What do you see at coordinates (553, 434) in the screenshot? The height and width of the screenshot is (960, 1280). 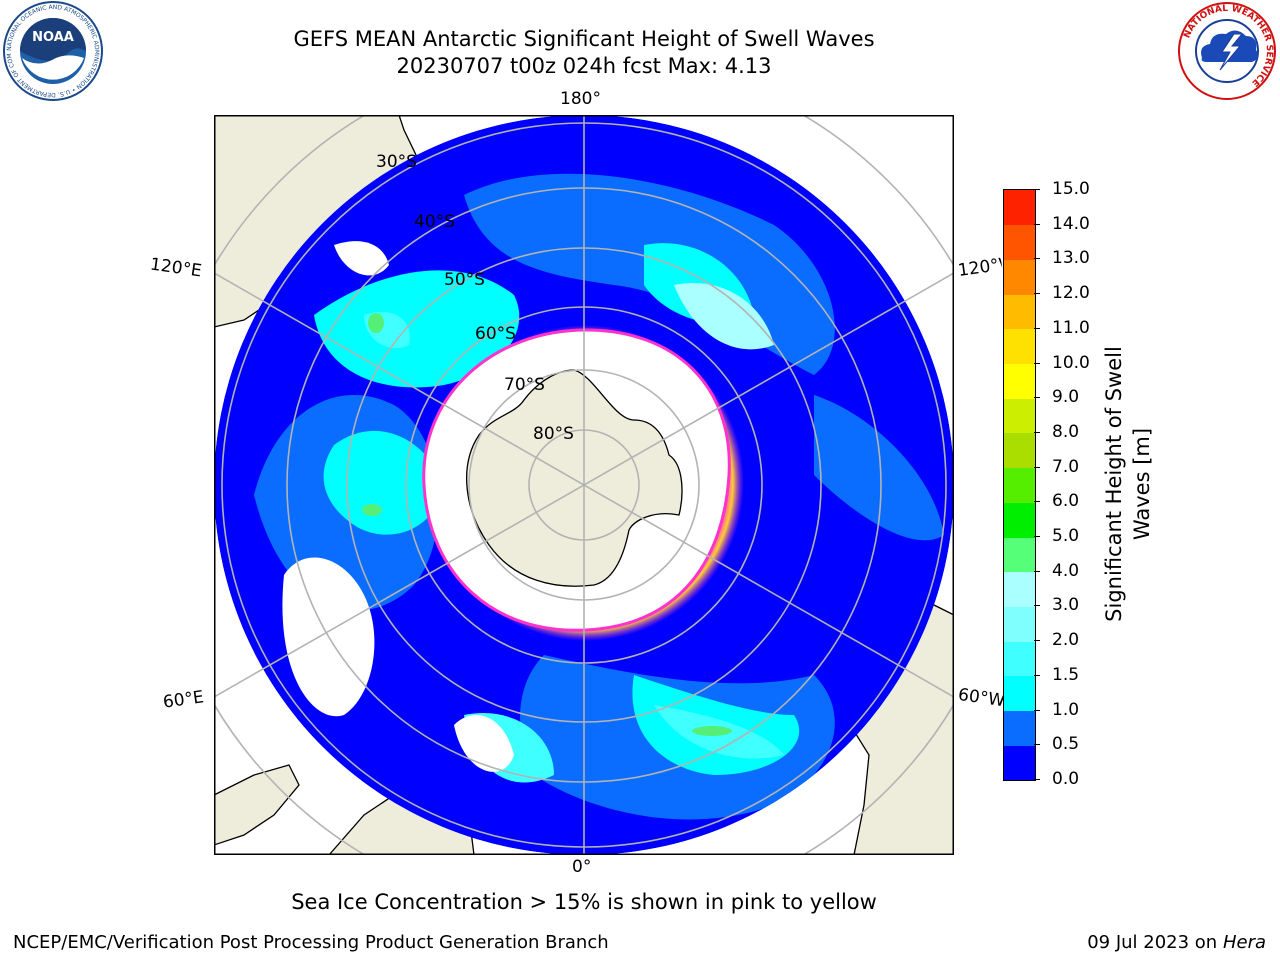 I see `lat-label-80s: 80°S` at bounding box center [553, 434].